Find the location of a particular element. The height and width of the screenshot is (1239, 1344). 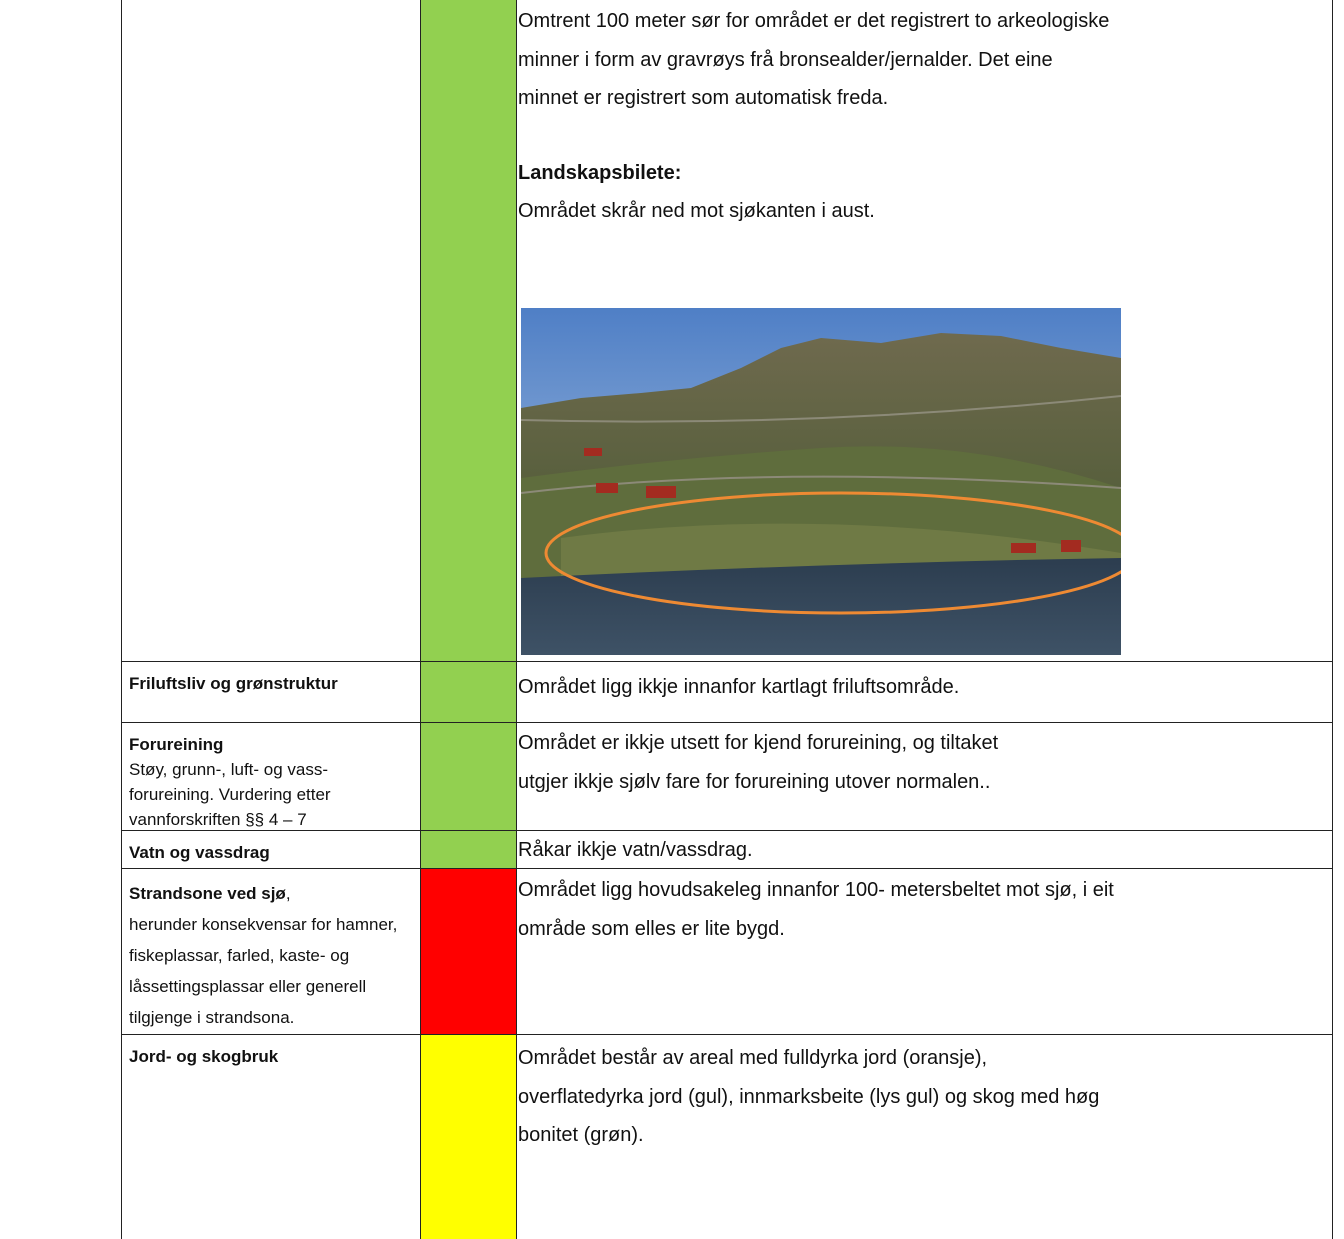

topic-cell: Friluftsliv og grønstruktur is located at coordinates (271, 692).